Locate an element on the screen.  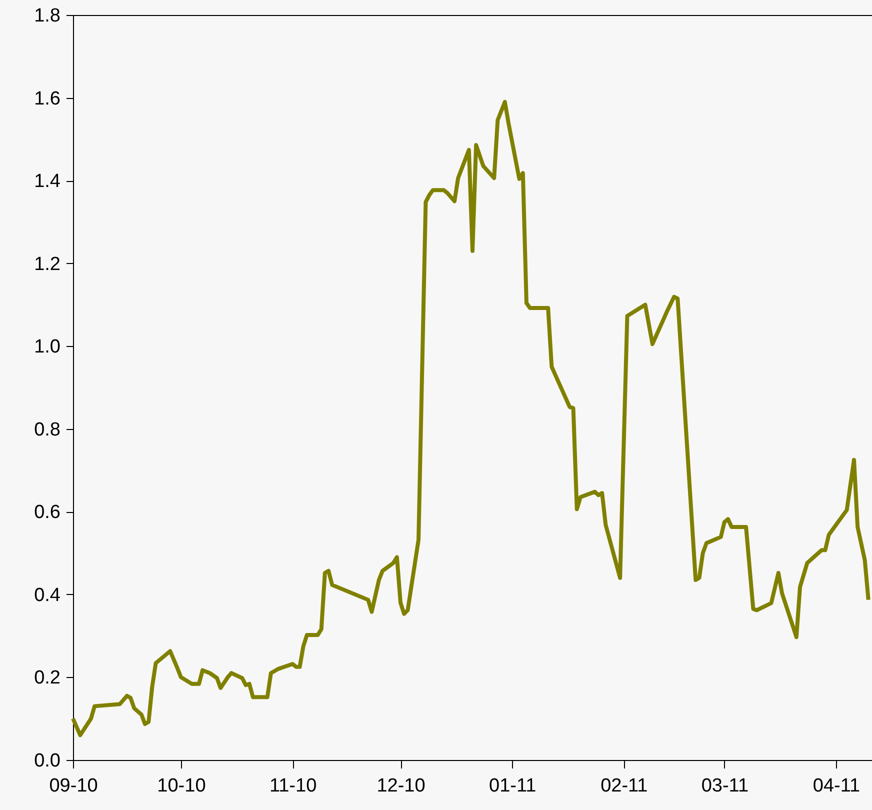
y-tick-label: 1.8 is located at coordinates (47, 16).